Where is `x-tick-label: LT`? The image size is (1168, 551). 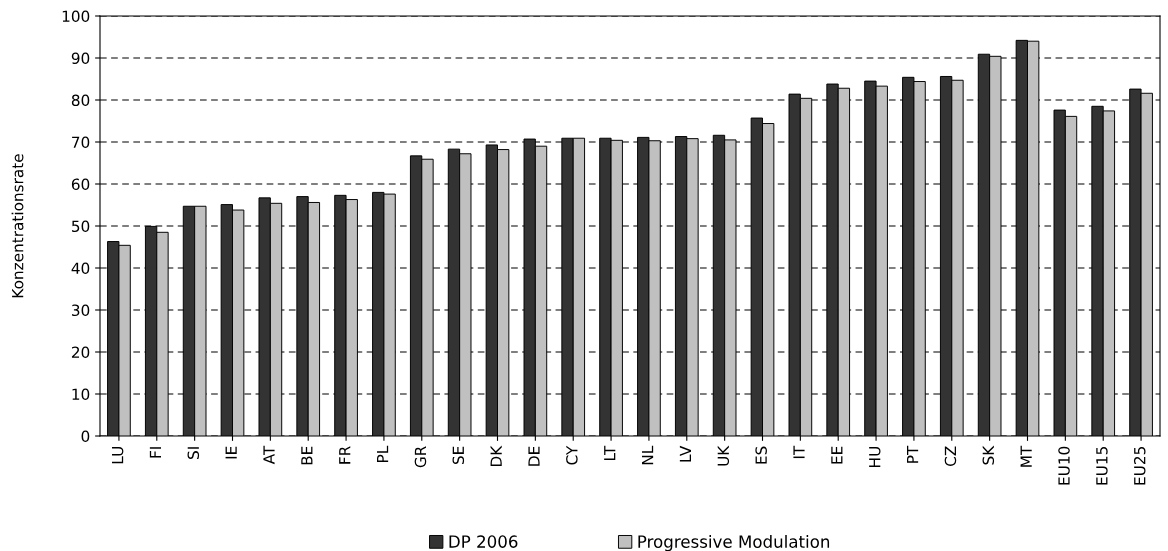
x-tick-label: LT is located at coordinates (610, 452).